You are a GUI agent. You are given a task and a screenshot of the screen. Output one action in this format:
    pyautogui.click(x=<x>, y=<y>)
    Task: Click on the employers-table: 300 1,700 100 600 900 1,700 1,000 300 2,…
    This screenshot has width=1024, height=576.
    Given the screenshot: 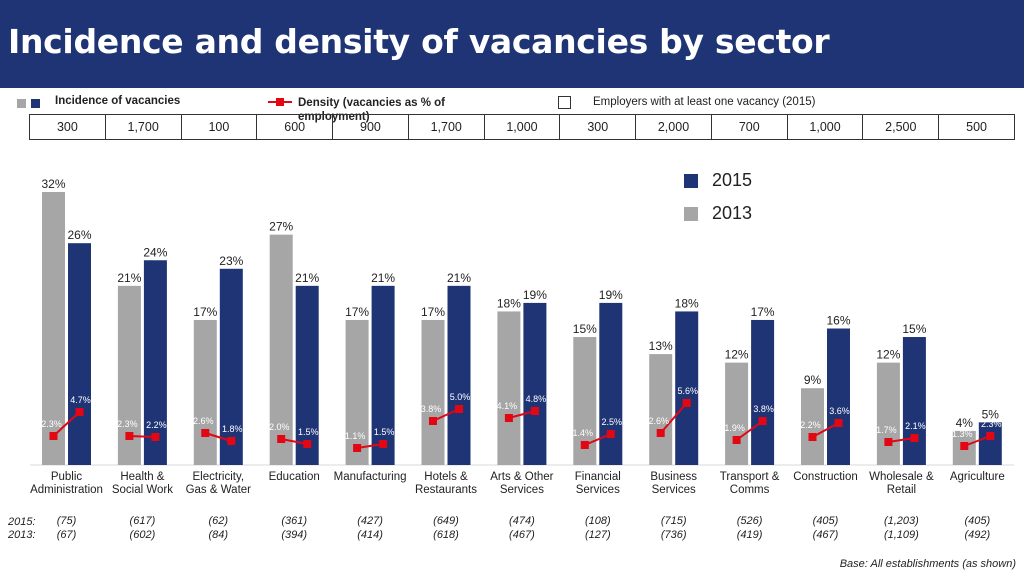 What is the action you would take?
    pyautogui.click(x=522, y=127)
    